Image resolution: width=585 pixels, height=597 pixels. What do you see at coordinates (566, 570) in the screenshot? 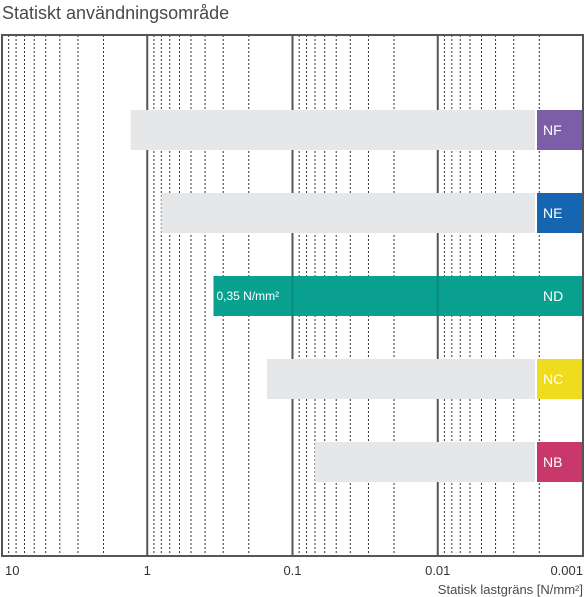
I see `x-tick-label: 0.001` at bounding box center [566, 570].